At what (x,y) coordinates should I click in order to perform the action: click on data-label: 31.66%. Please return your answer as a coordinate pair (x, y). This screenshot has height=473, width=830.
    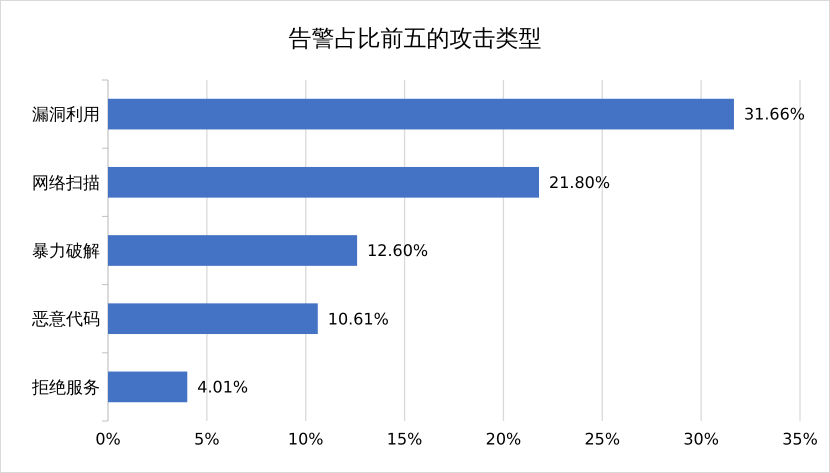
    Looking at the image, I should click on (774, 114).